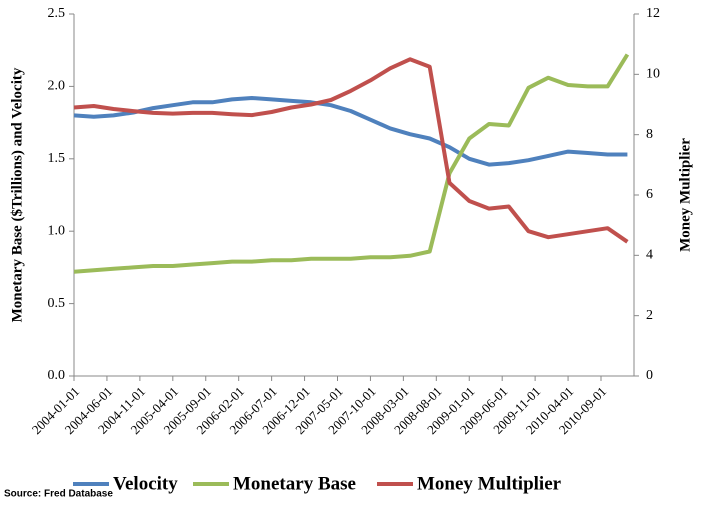 The height and width of the screenshot is (507, 703). What do you see at coordinates (145, 483) in the screenshot?
I see `legend-label: Velocity` at bounding box center [145, 483].